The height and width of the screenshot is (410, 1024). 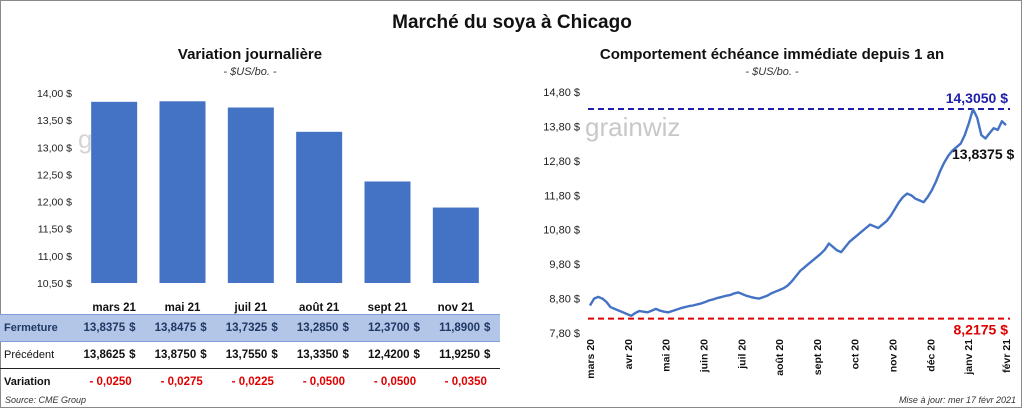 I want to click on line-ytick-label: 14,80 $, so click(x=561, y=93).